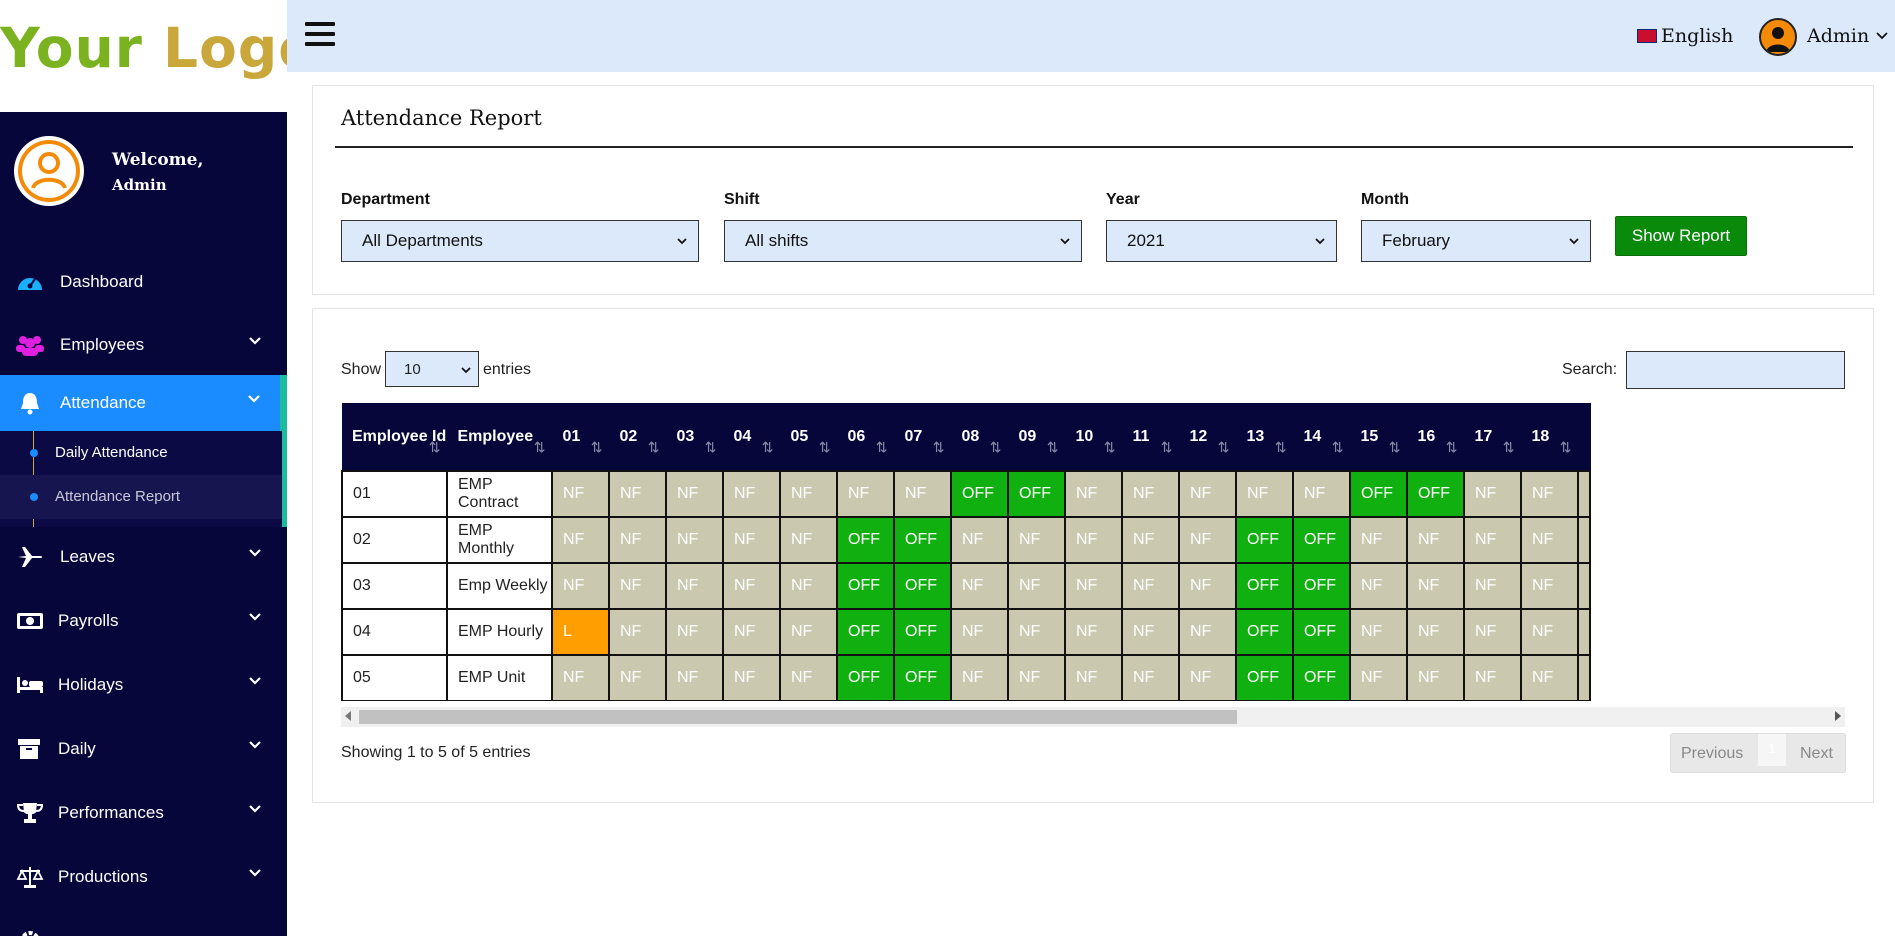  I want to click on employee-name-cell: EMP Hourly, so click(499, 632).